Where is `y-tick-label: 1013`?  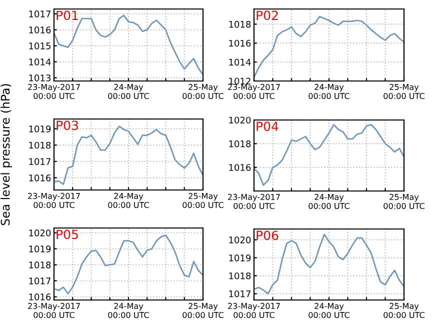
y-tick-label: 1013 is located at coordinates (39, 78).